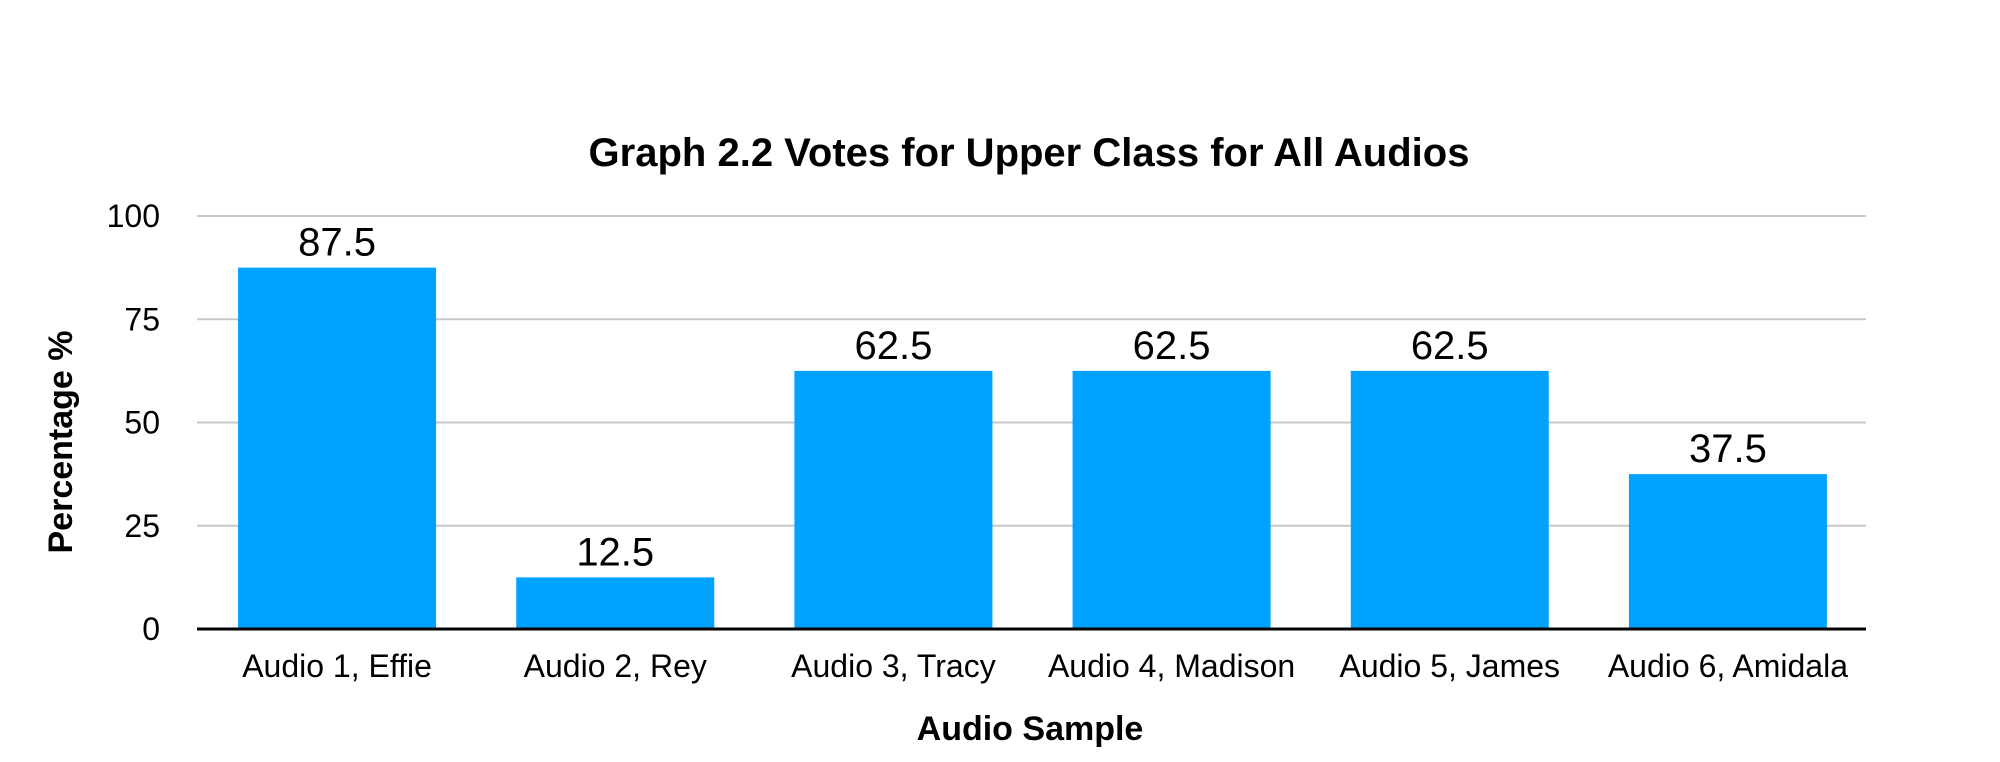  I want to click on y-tick-label: 0, so click(151, 629).